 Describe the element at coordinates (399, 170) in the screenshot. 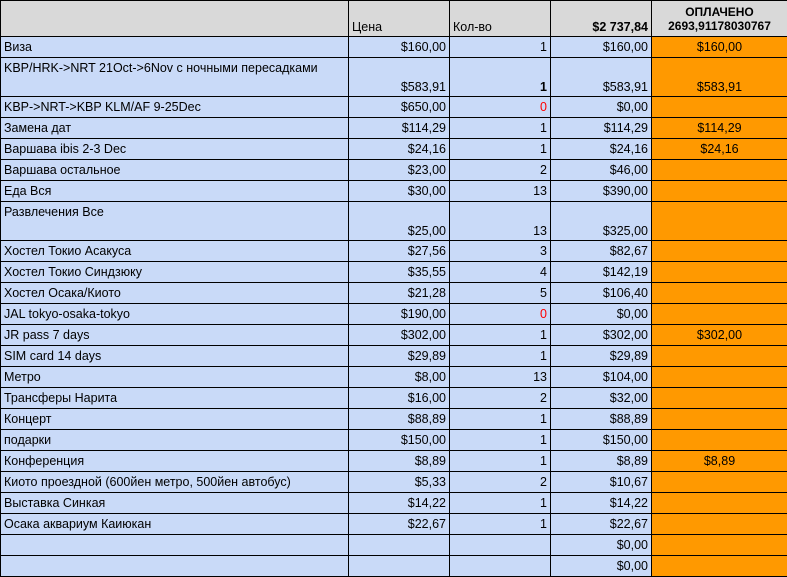

I see `cell-price: $23,00` at that location.